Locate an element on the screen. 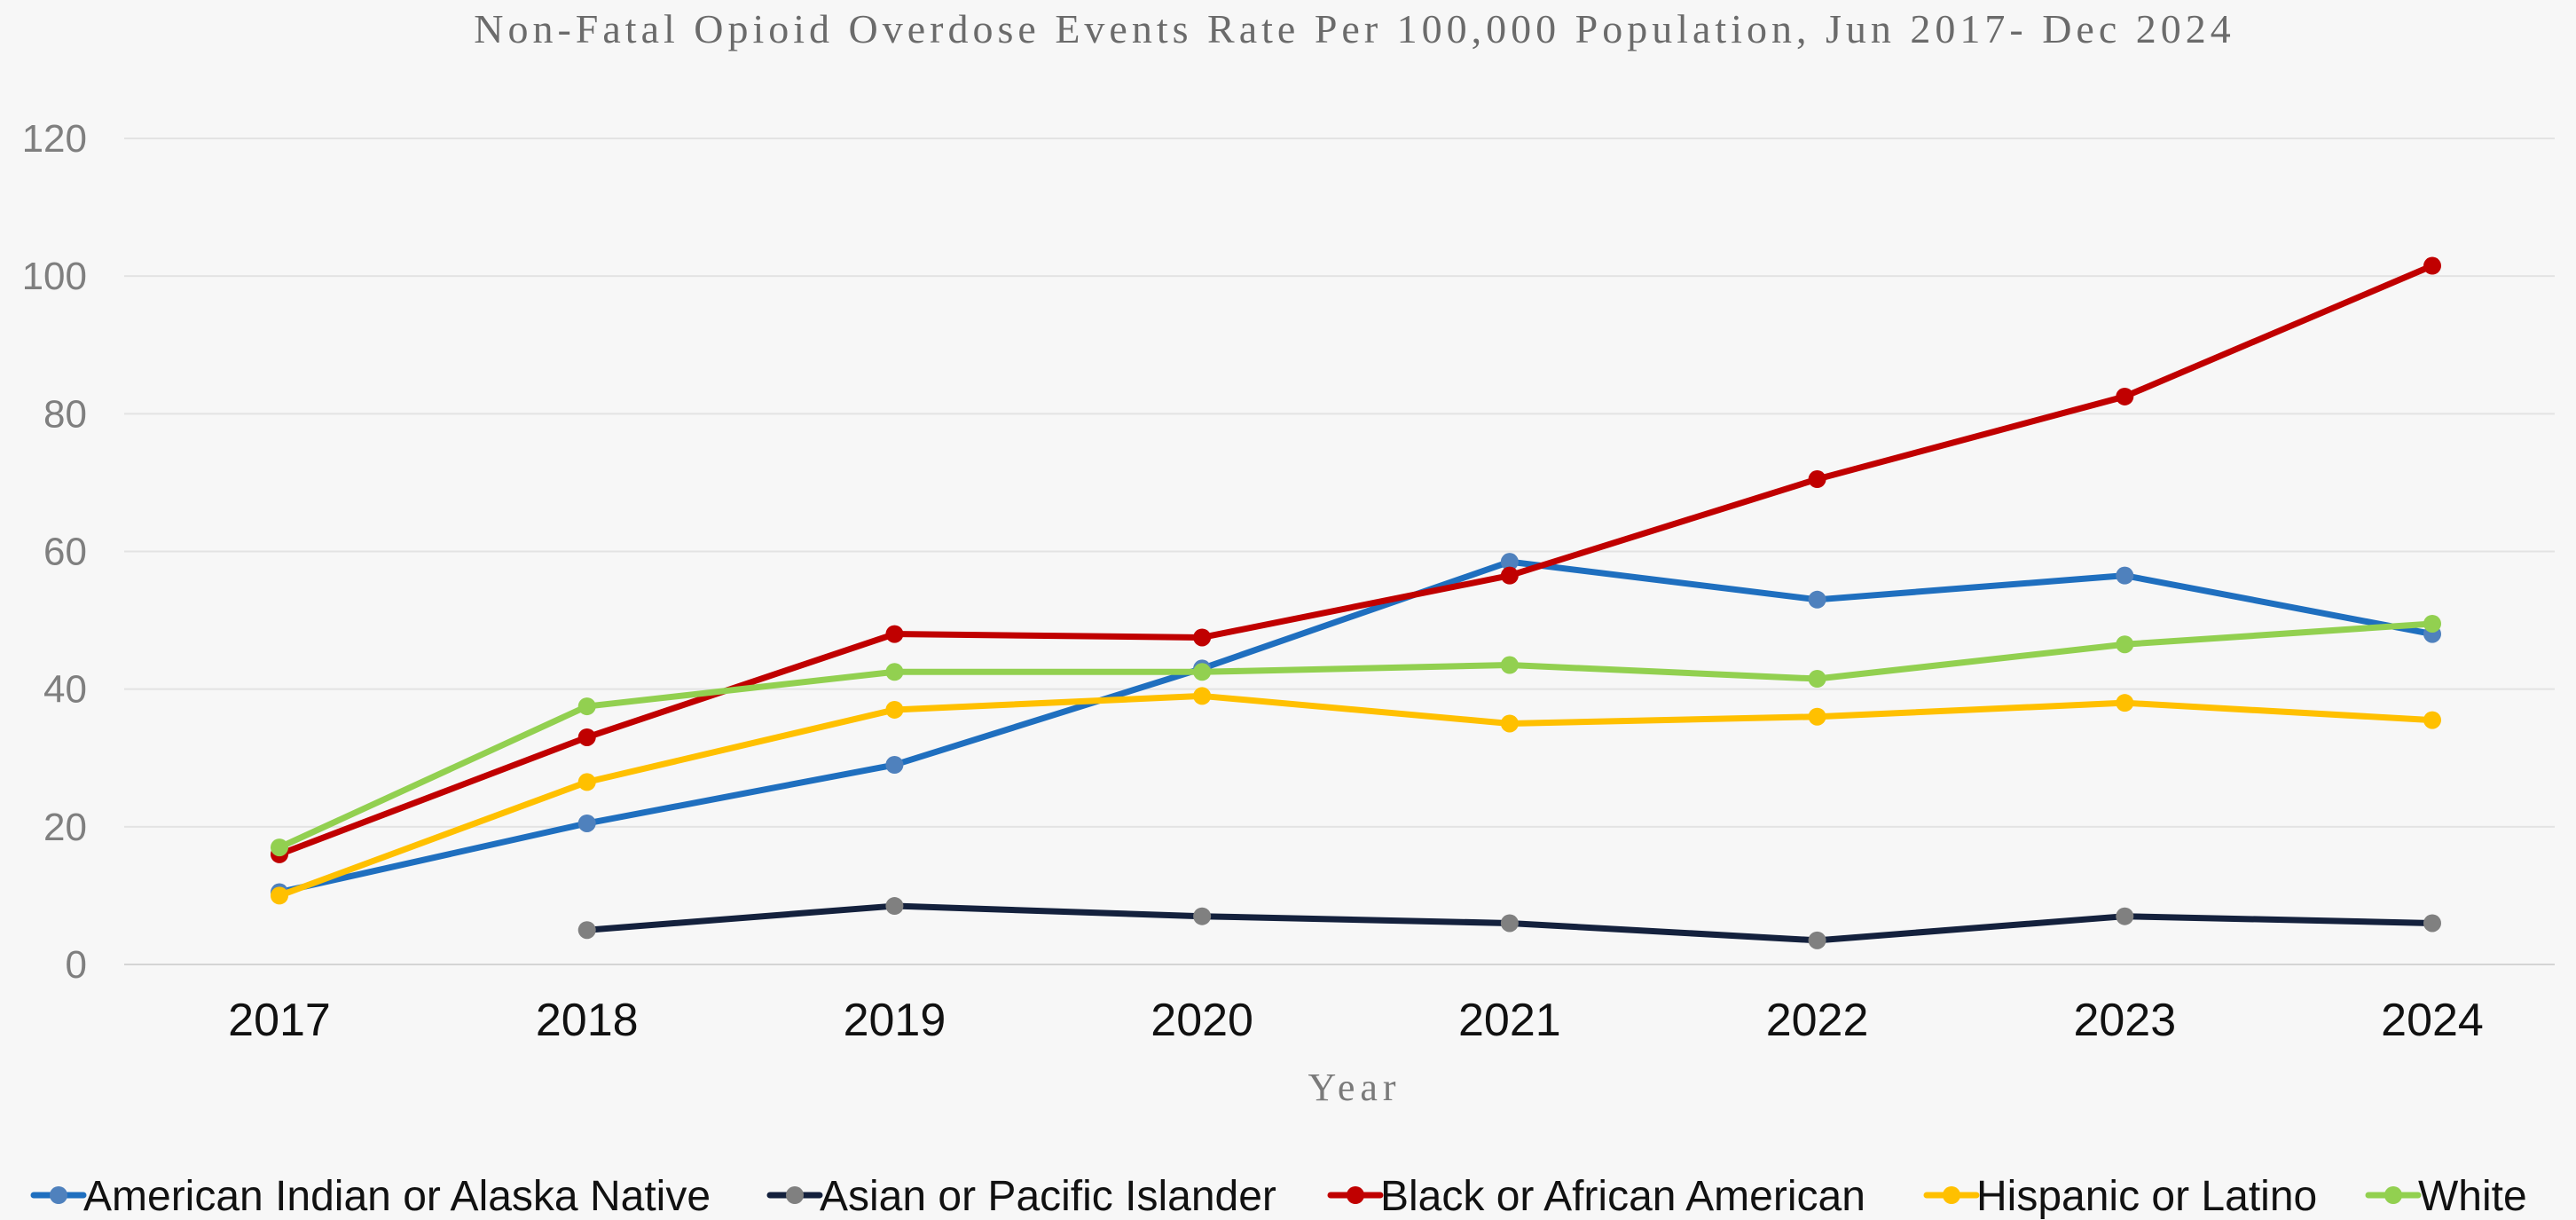 The height and width of the screenshot is (1220, 2576). x-tick-label: 2017 is located at coordinates (279, 1020).